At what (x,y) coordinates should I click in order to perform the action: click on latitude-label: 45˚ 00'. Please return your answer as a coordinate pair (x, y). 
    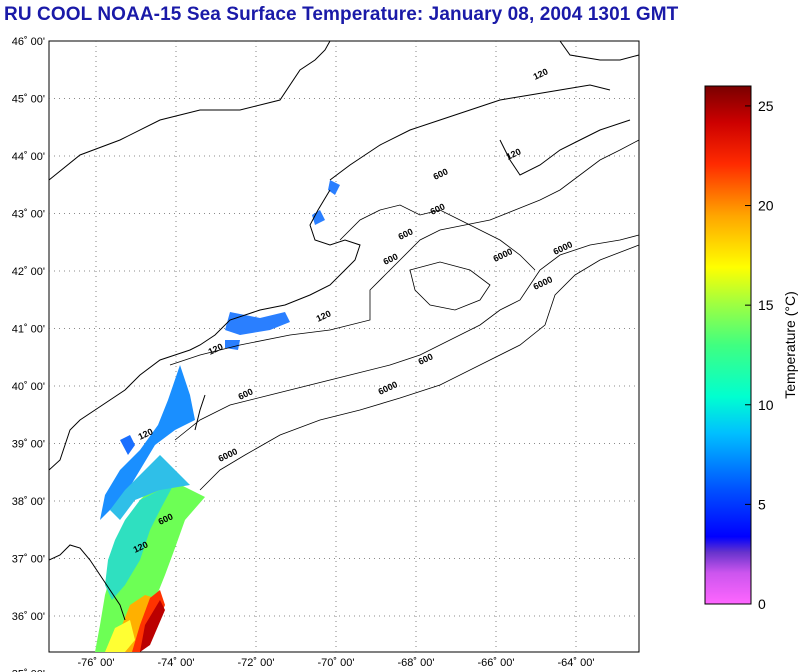
    Looking at the image, I should click on (28, 100).